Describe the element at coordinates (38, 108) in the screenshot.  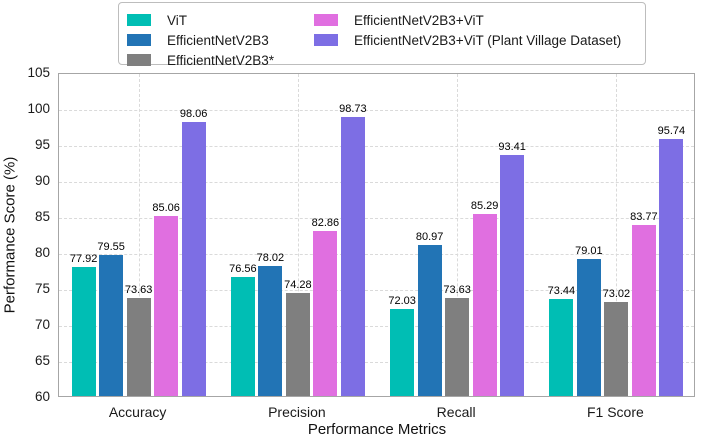
I see `y-tick-label: 100` at that location.